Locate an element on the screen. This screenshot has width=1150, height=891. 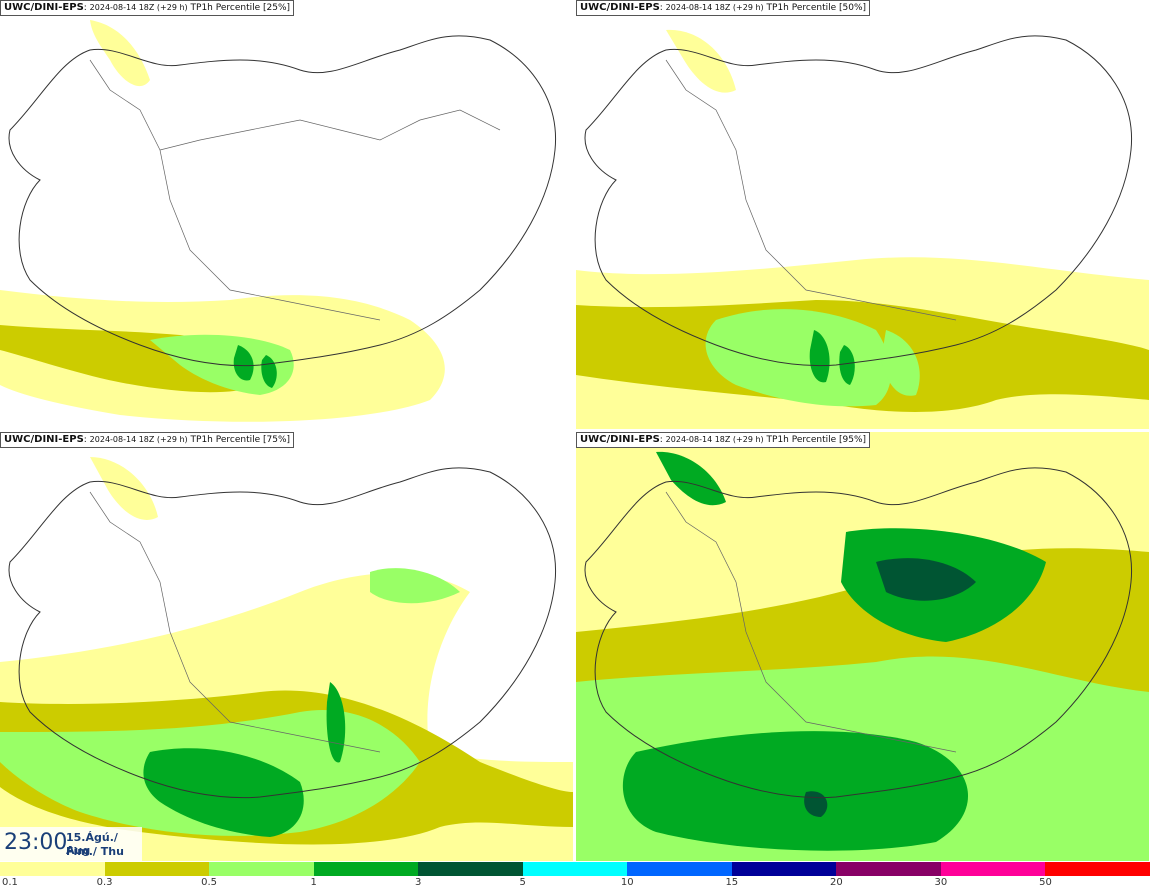
legend-label: 10 is located at coordinates (627, 882).